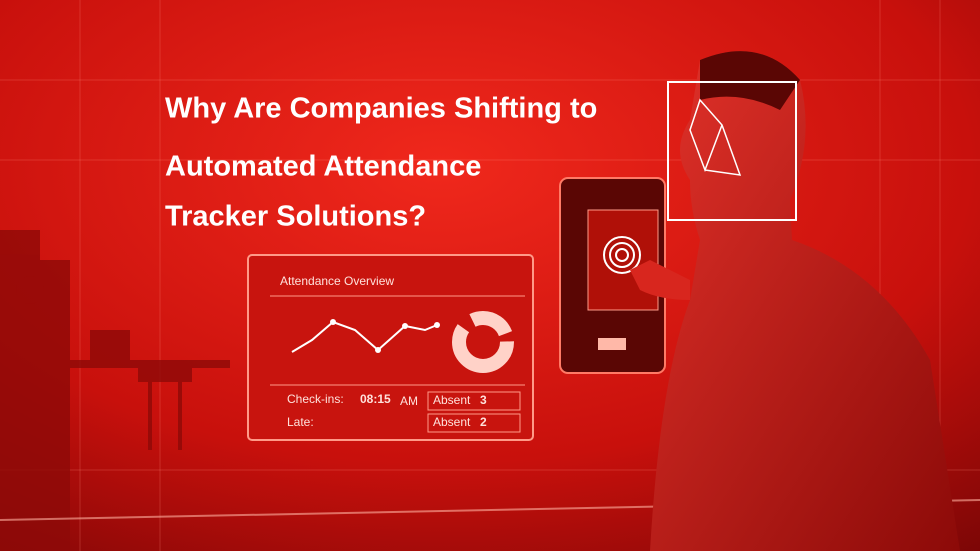 The width and height of the screenshot is (980, 551). I want to click on title-line: Why Are Companies Shifting to, so click(381, 109).